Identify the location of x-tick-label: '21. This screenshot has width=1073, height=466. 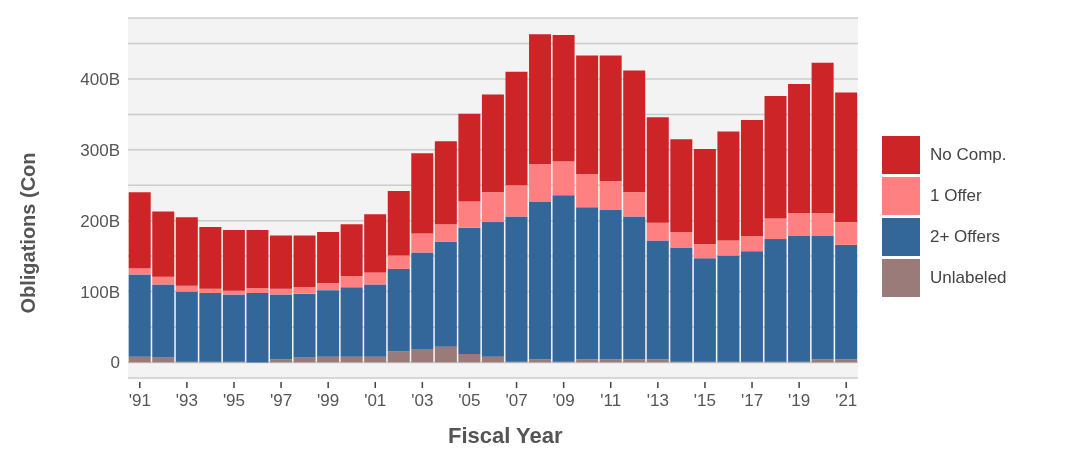
(846, 400).